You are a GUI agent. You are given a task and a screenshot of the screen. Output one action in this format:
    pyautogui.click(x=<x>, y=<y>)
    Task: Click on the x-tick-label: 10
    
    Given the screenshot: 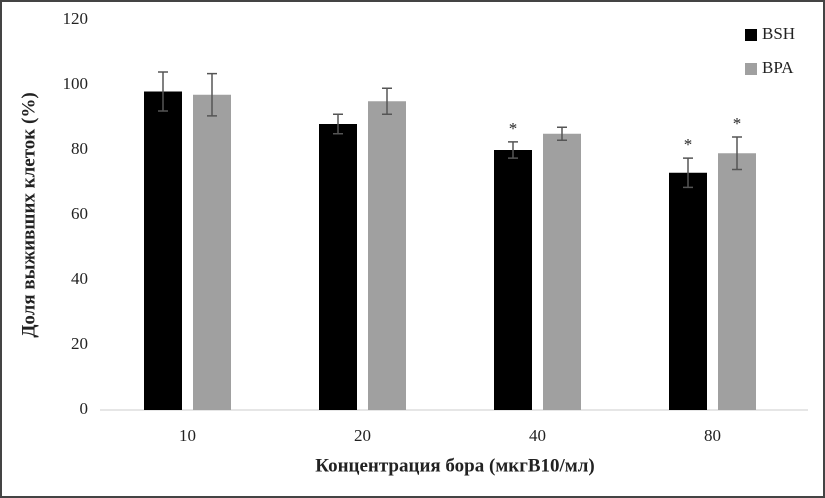 What is the action you would take?
    pyautogui.click(x=187, y=435)
    